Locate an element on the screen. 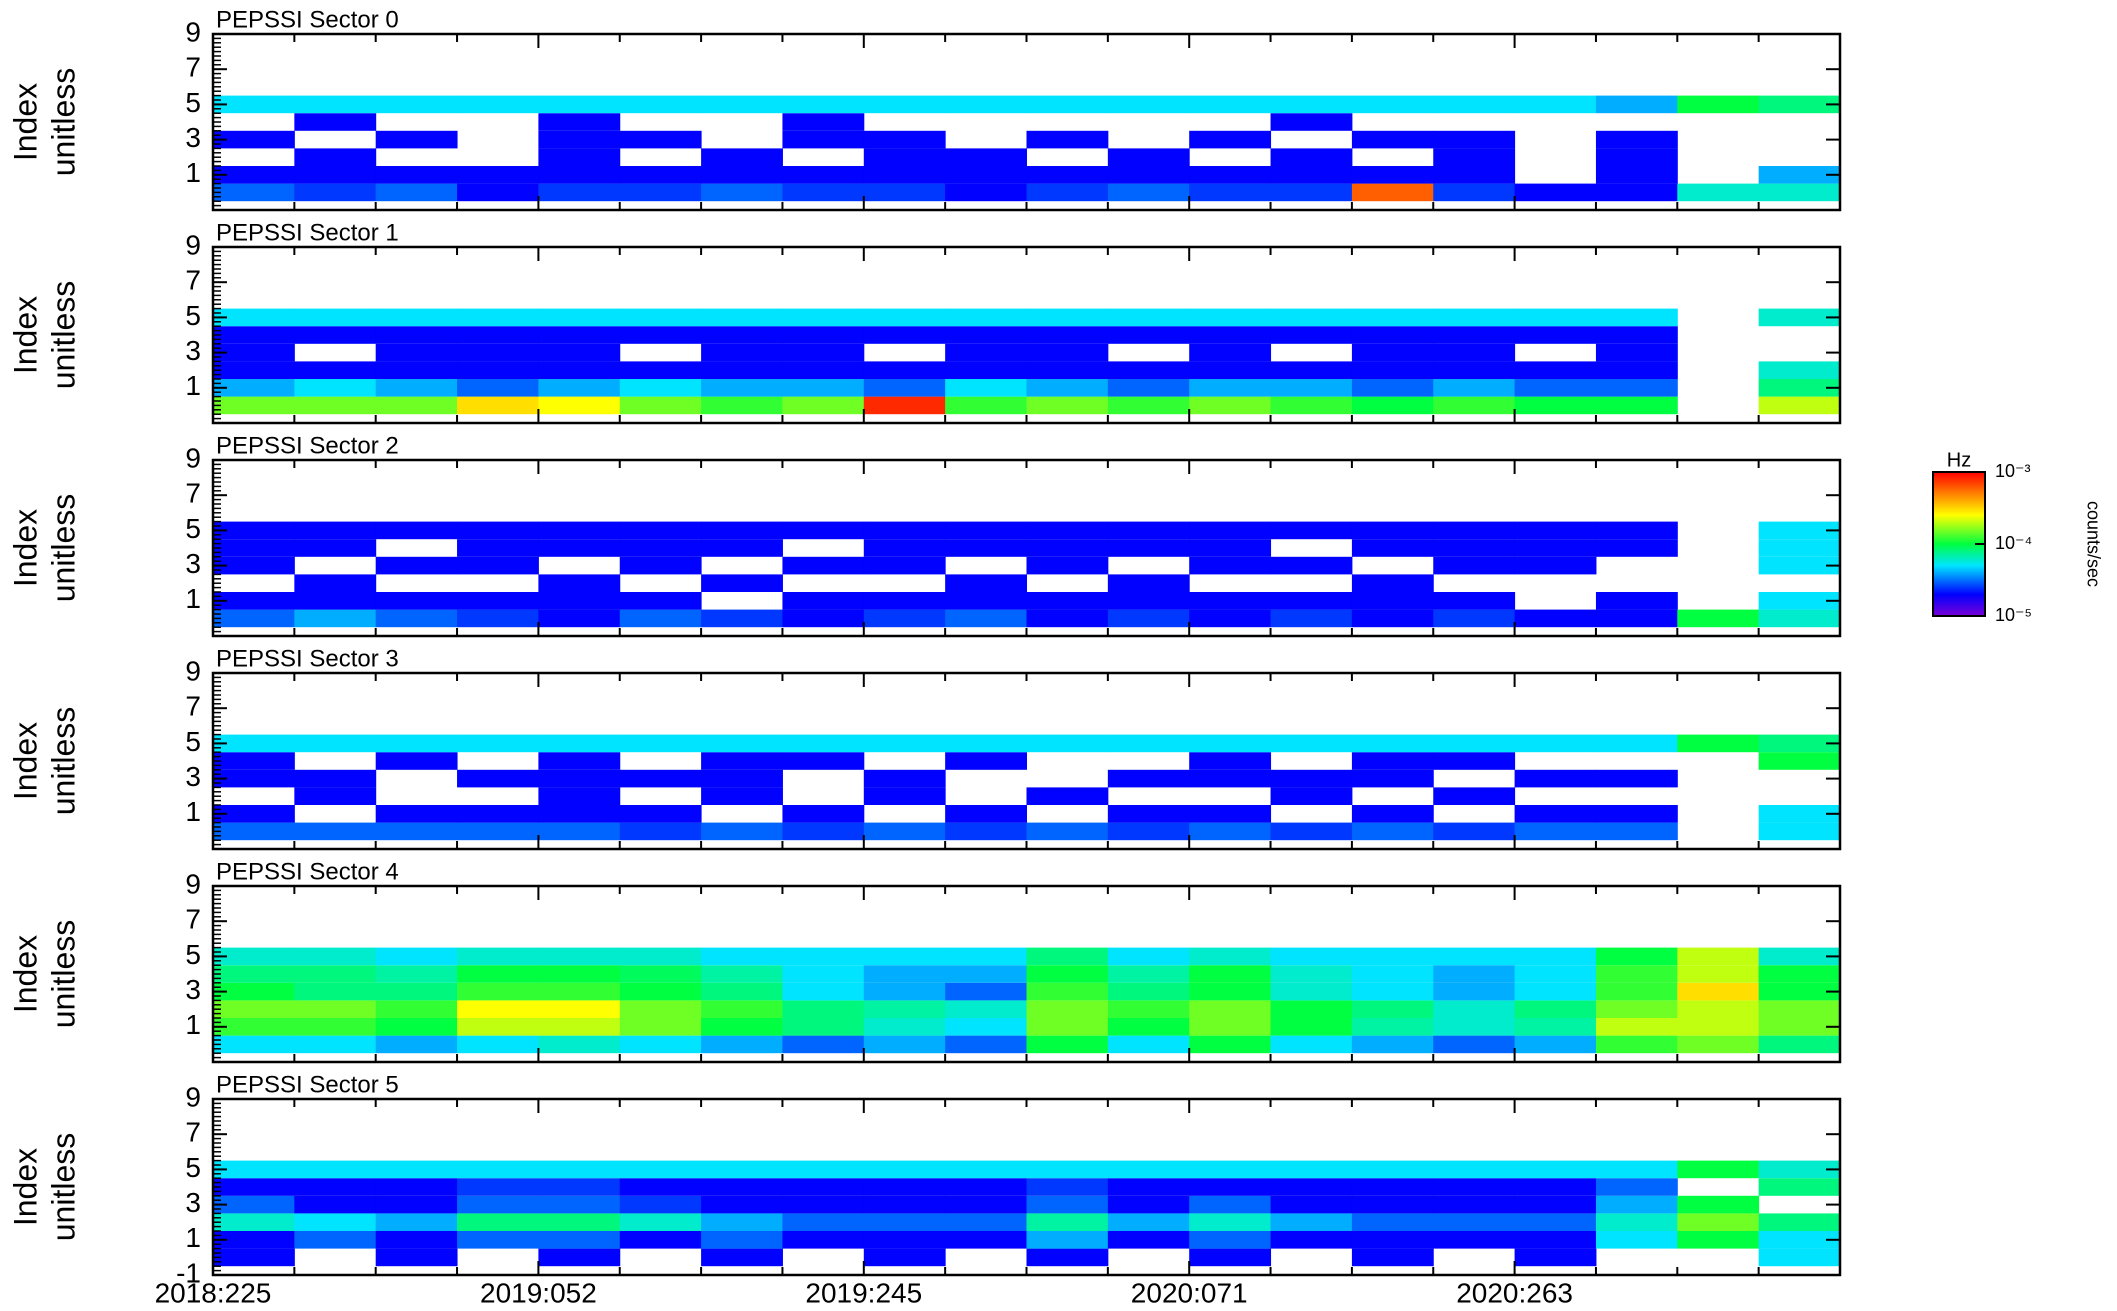 The height and width of the screenshot is (1311, 2117). y-unit: unitless is located at coordinates (63, 974).